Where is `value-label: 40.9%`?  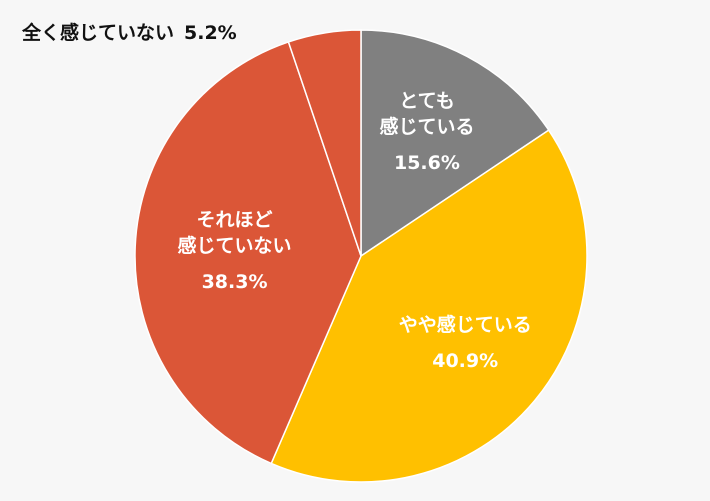 value-label: 40.9% is located at coordinates (465, 360).